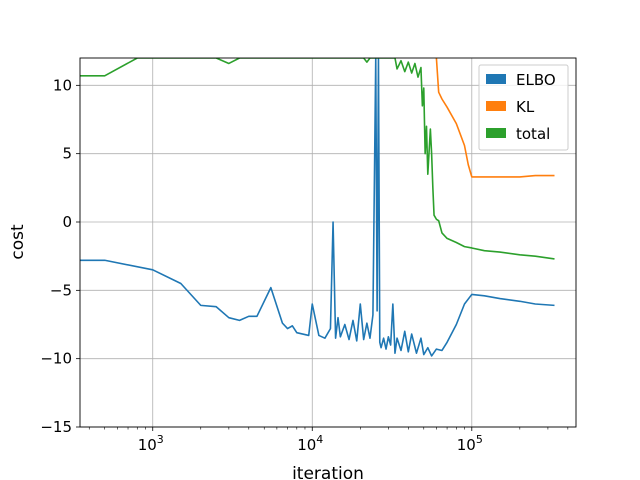 This screenshot has height=480, width=640. Describe the element at coordinates (151, 443) in the screenshot. I see `x-tick-label: 10³` at that location.